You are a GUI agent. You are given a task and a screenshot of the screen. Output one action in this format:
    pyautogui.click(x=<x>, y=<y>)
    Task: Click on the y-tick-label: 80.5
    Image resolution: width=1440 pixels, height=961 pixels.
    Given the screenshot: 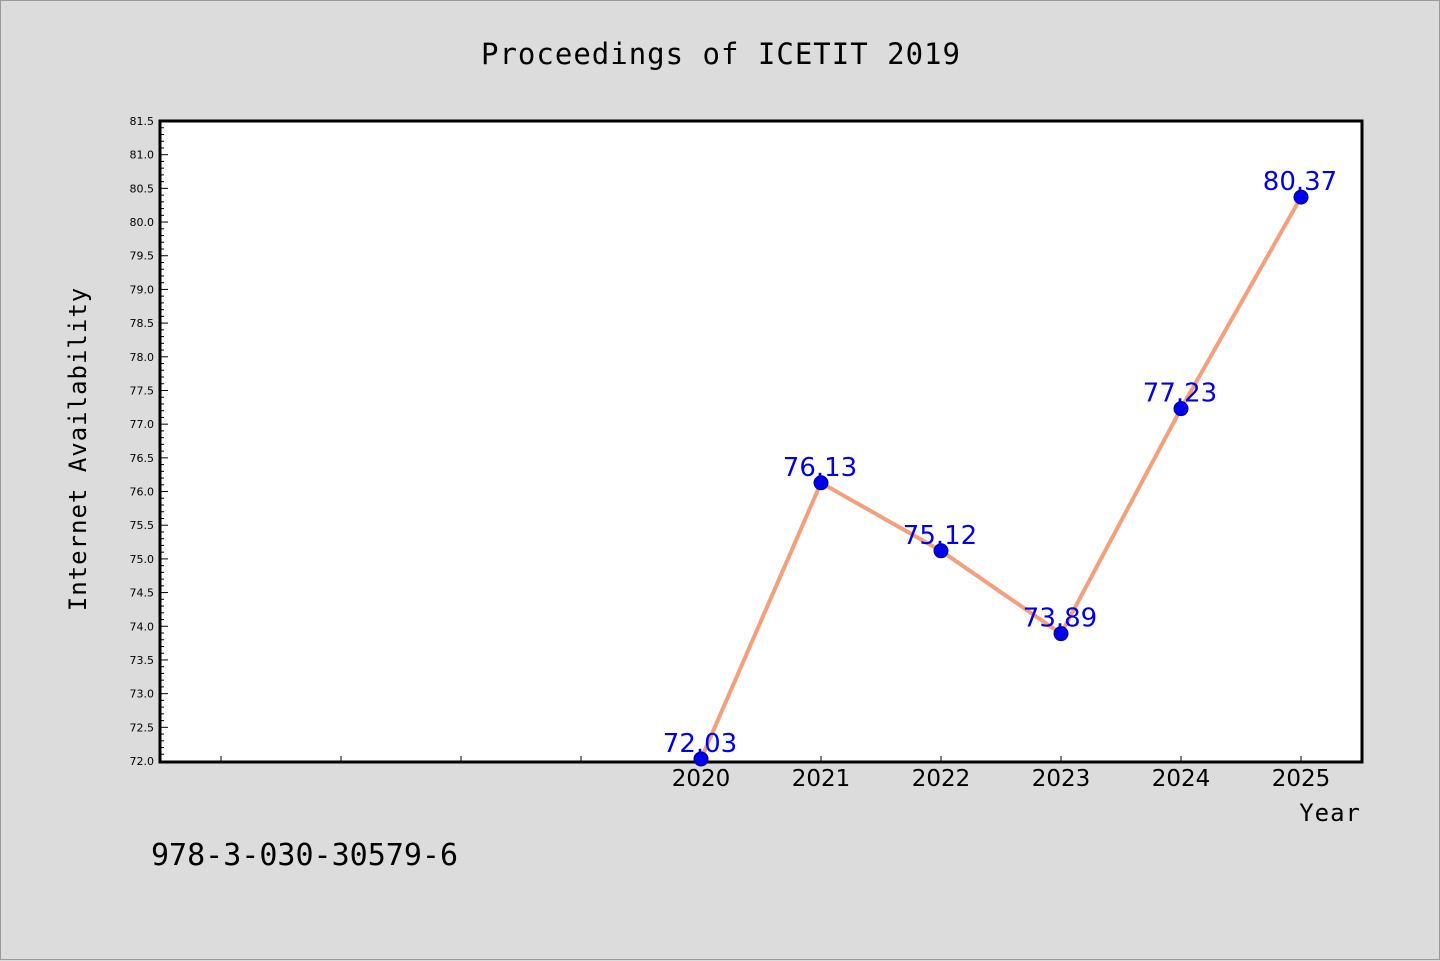 What is the action you would take?
    pyautogui.click(x=142, y=188)
    